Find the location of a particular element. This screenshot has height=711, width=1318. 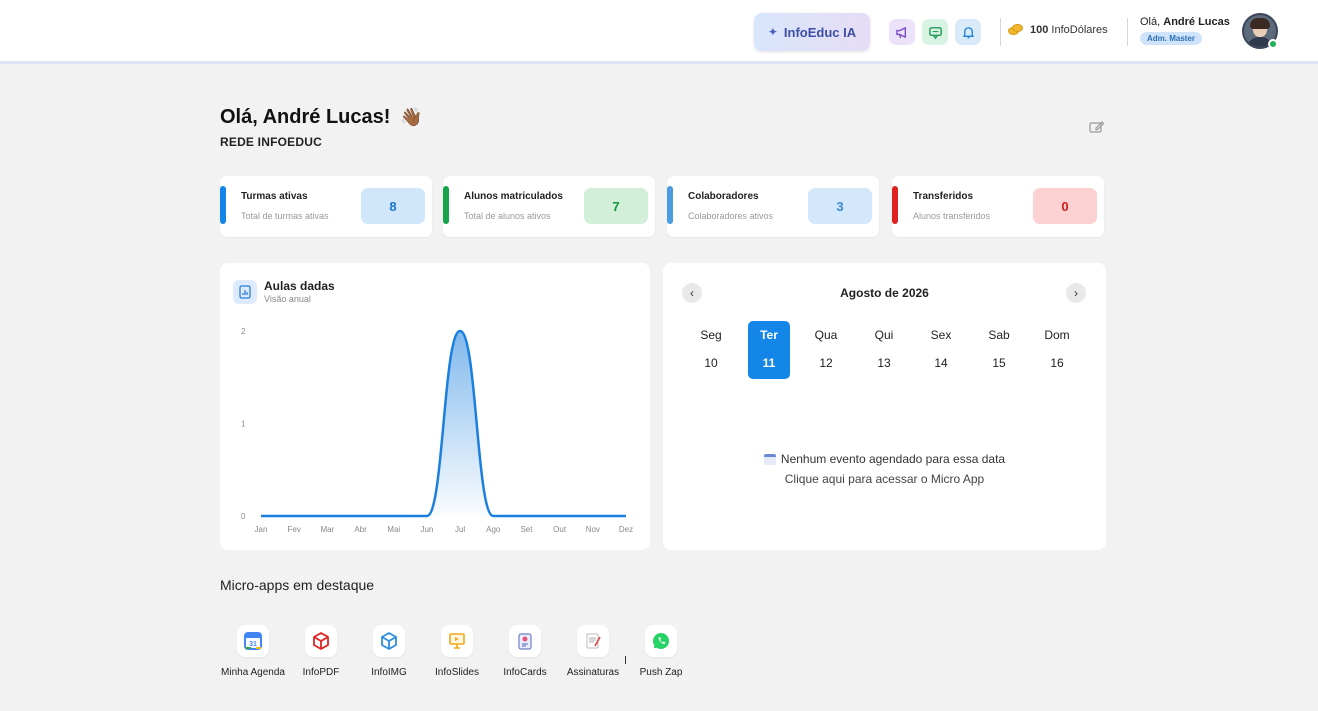

stat-card-colaboradores: Colaboradores Colaboradores ativos 3 is located at coordinates (773, 206).